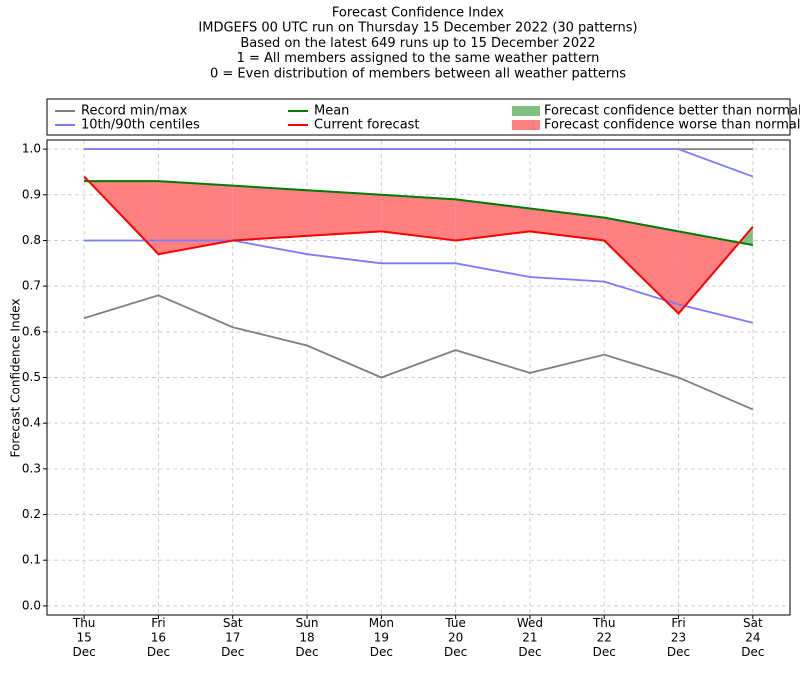 This screenshot has width=800, height=676. I want to click on centile-90-line, so click(419, 163).